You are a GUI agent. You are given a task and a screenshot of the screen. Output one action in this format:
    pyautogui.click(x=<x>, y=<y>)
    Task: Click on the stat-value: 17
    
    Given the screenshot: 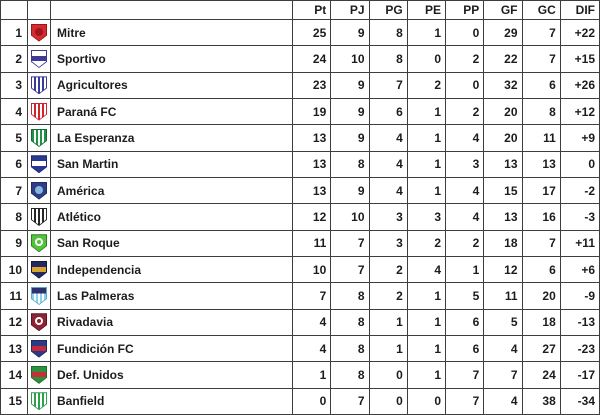 What is the action you would take?
    pyautogui.click(x=549, y=190)
    